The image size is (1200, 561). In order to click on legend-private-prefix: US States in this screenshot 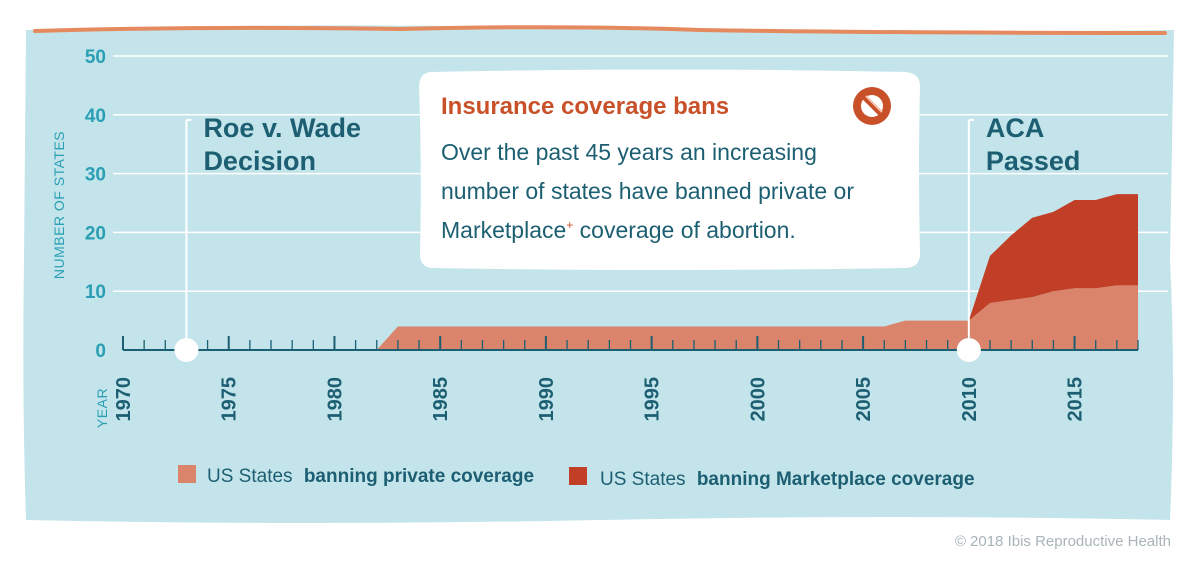, I will do `click(250, 476)`.